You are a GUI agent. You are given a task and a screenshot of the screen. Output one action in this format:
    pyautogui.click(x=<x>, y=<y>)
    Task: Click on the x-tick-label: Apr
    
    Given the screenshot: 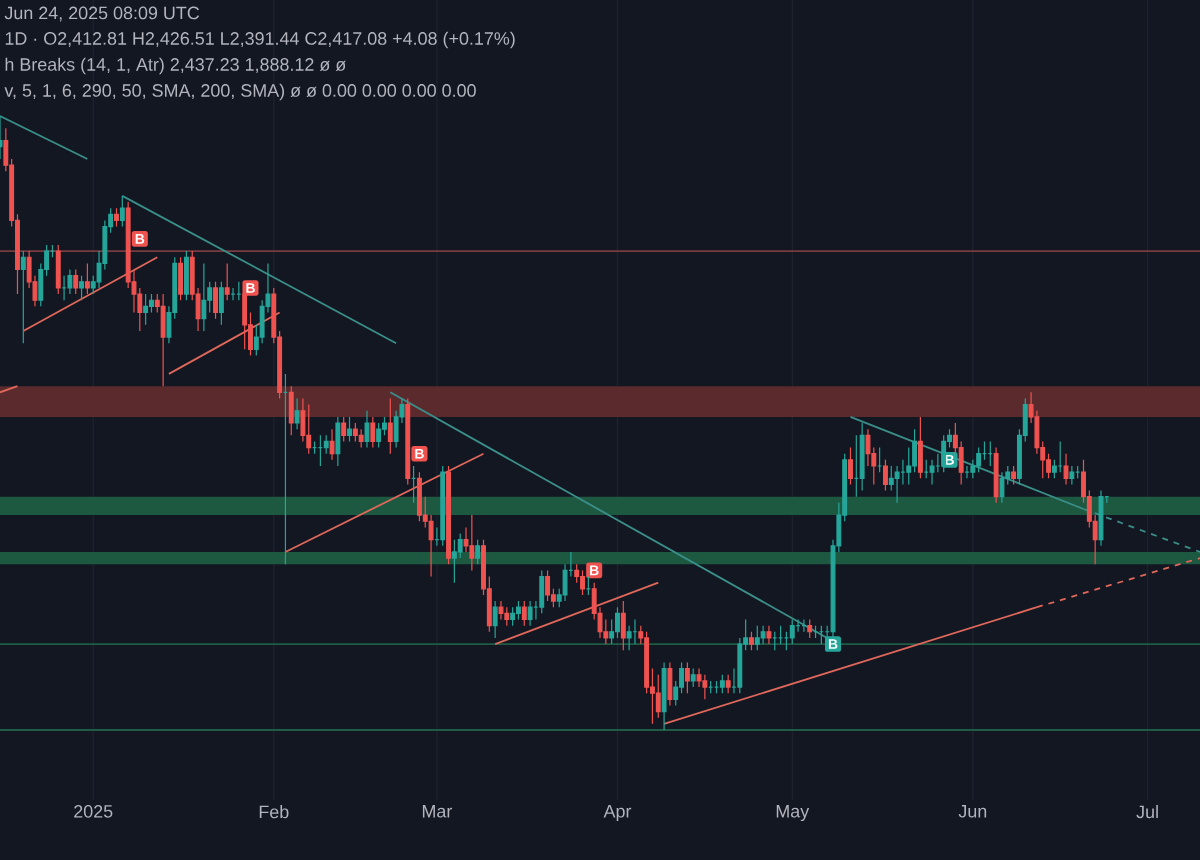 What is the action you would take?
    pyautogui.click(x=617, y=813)
    